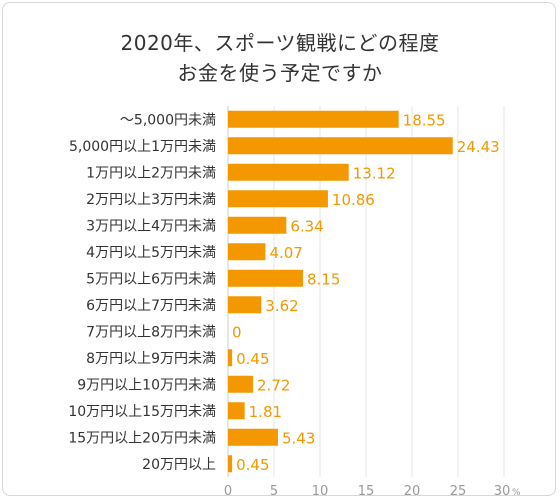 The height and width of the screenshot is (500, 560). I want to click on category-label: 5,000円以上1万円未満, so click(142, 147).